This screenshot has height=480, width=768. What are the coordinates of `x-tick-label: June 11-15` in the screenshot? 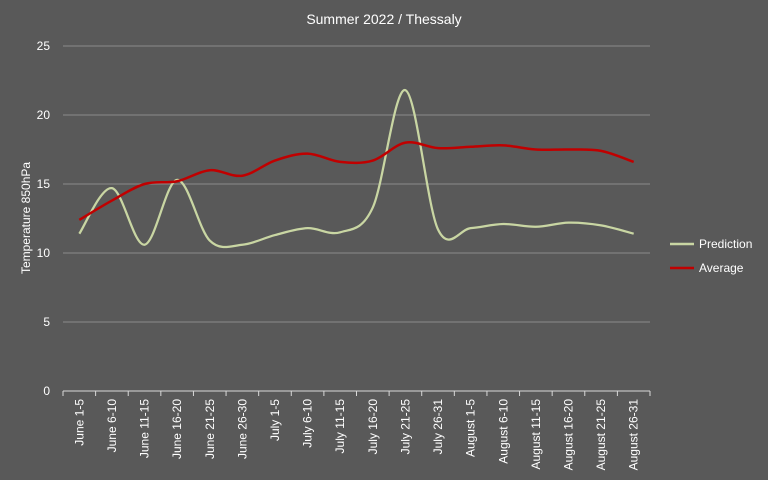 It's located at (145, 428).